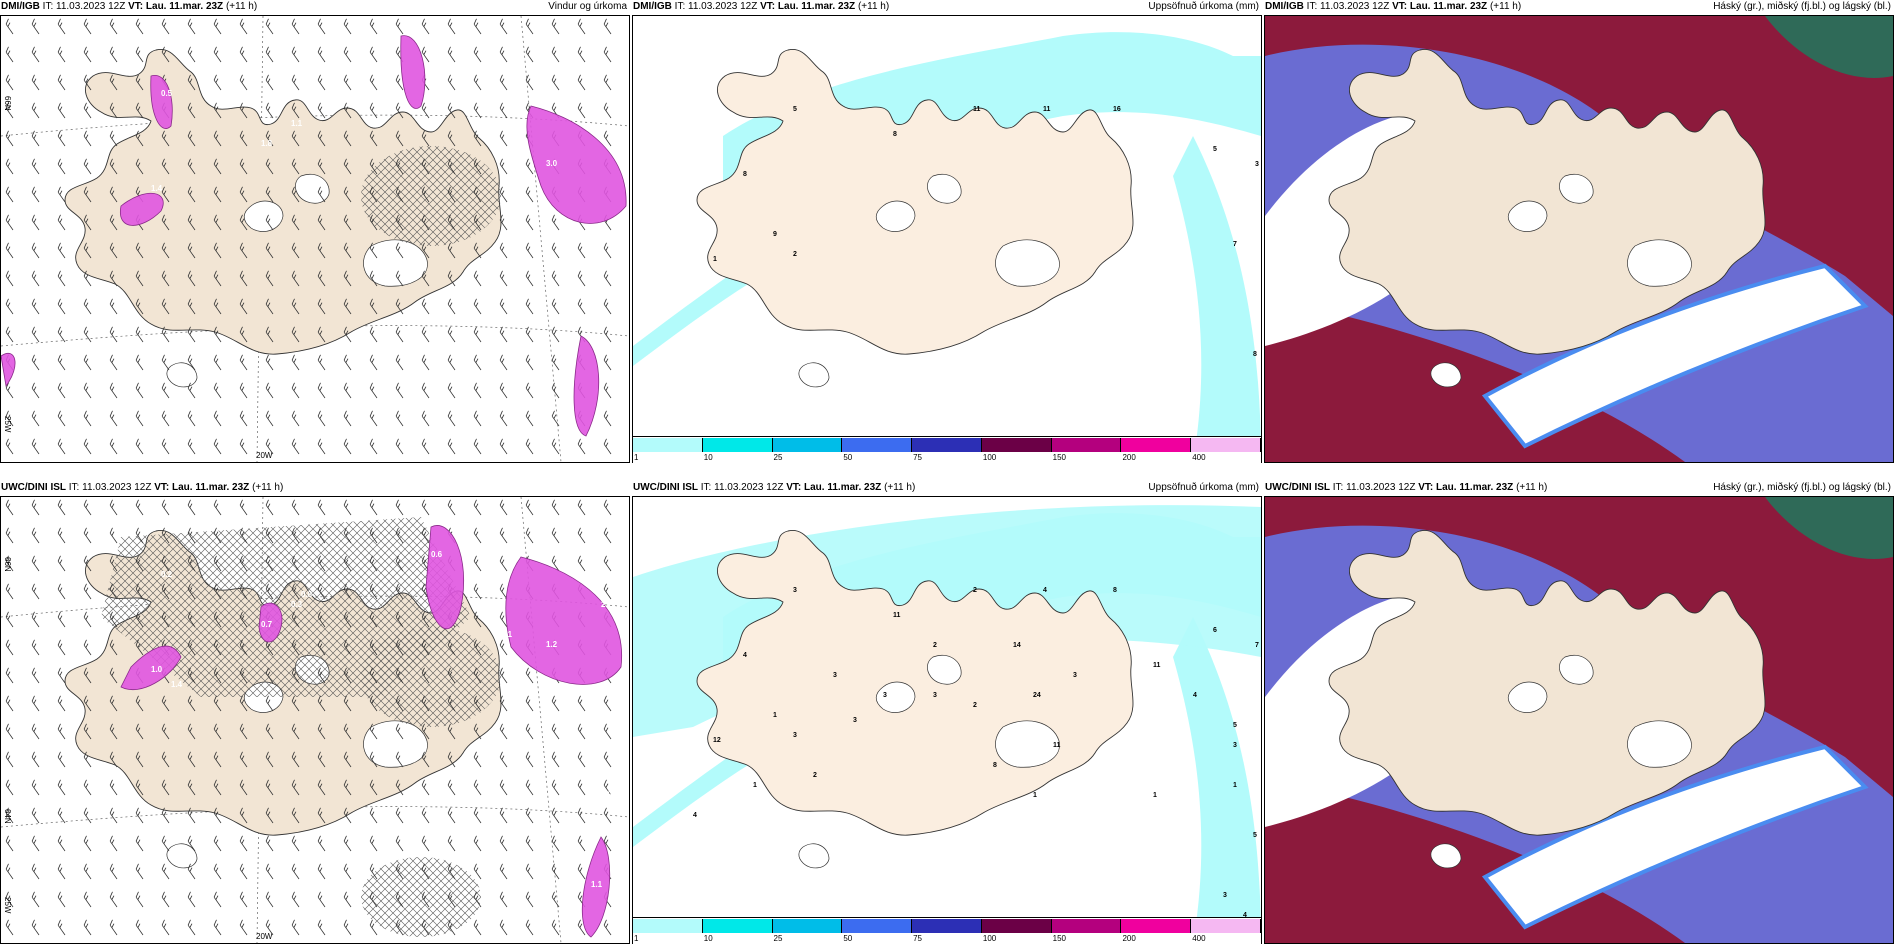 This screenshot has width=1900, height=950. Describe the element at coordinates (775, 234) in the screenshot. I see `map-value-label: 9` at that location.